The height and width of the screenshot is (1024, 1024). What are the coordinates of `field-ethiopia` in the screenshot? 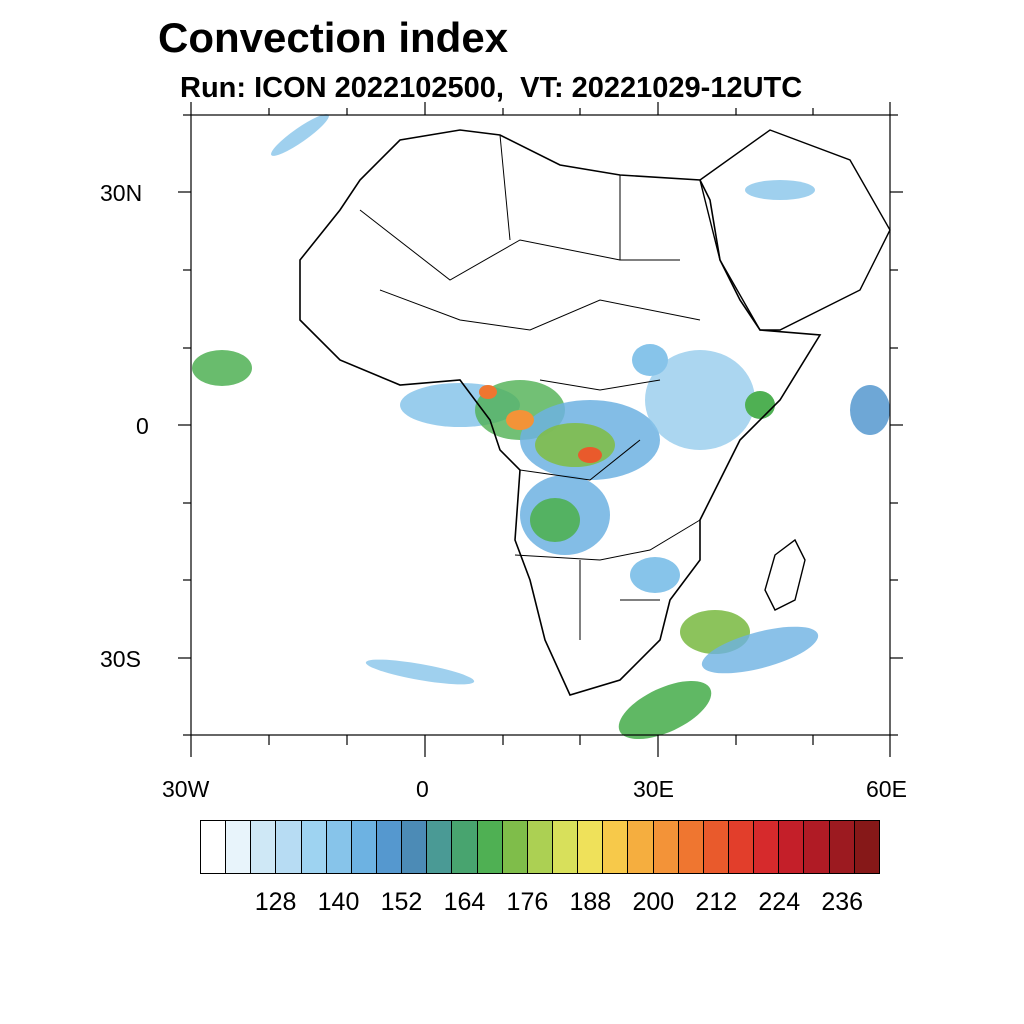 It's located at (650, 360).